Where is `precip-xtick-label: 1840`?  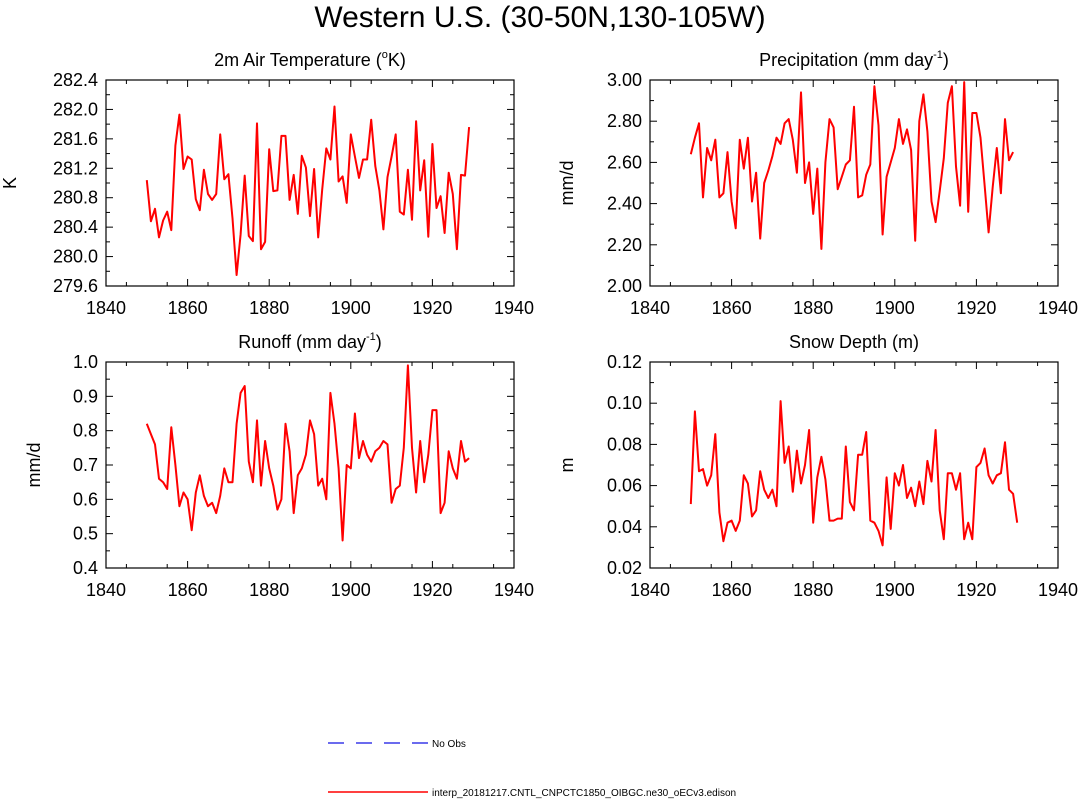 precip-xtick-label: 1840 is located at coordinates (650, 308).